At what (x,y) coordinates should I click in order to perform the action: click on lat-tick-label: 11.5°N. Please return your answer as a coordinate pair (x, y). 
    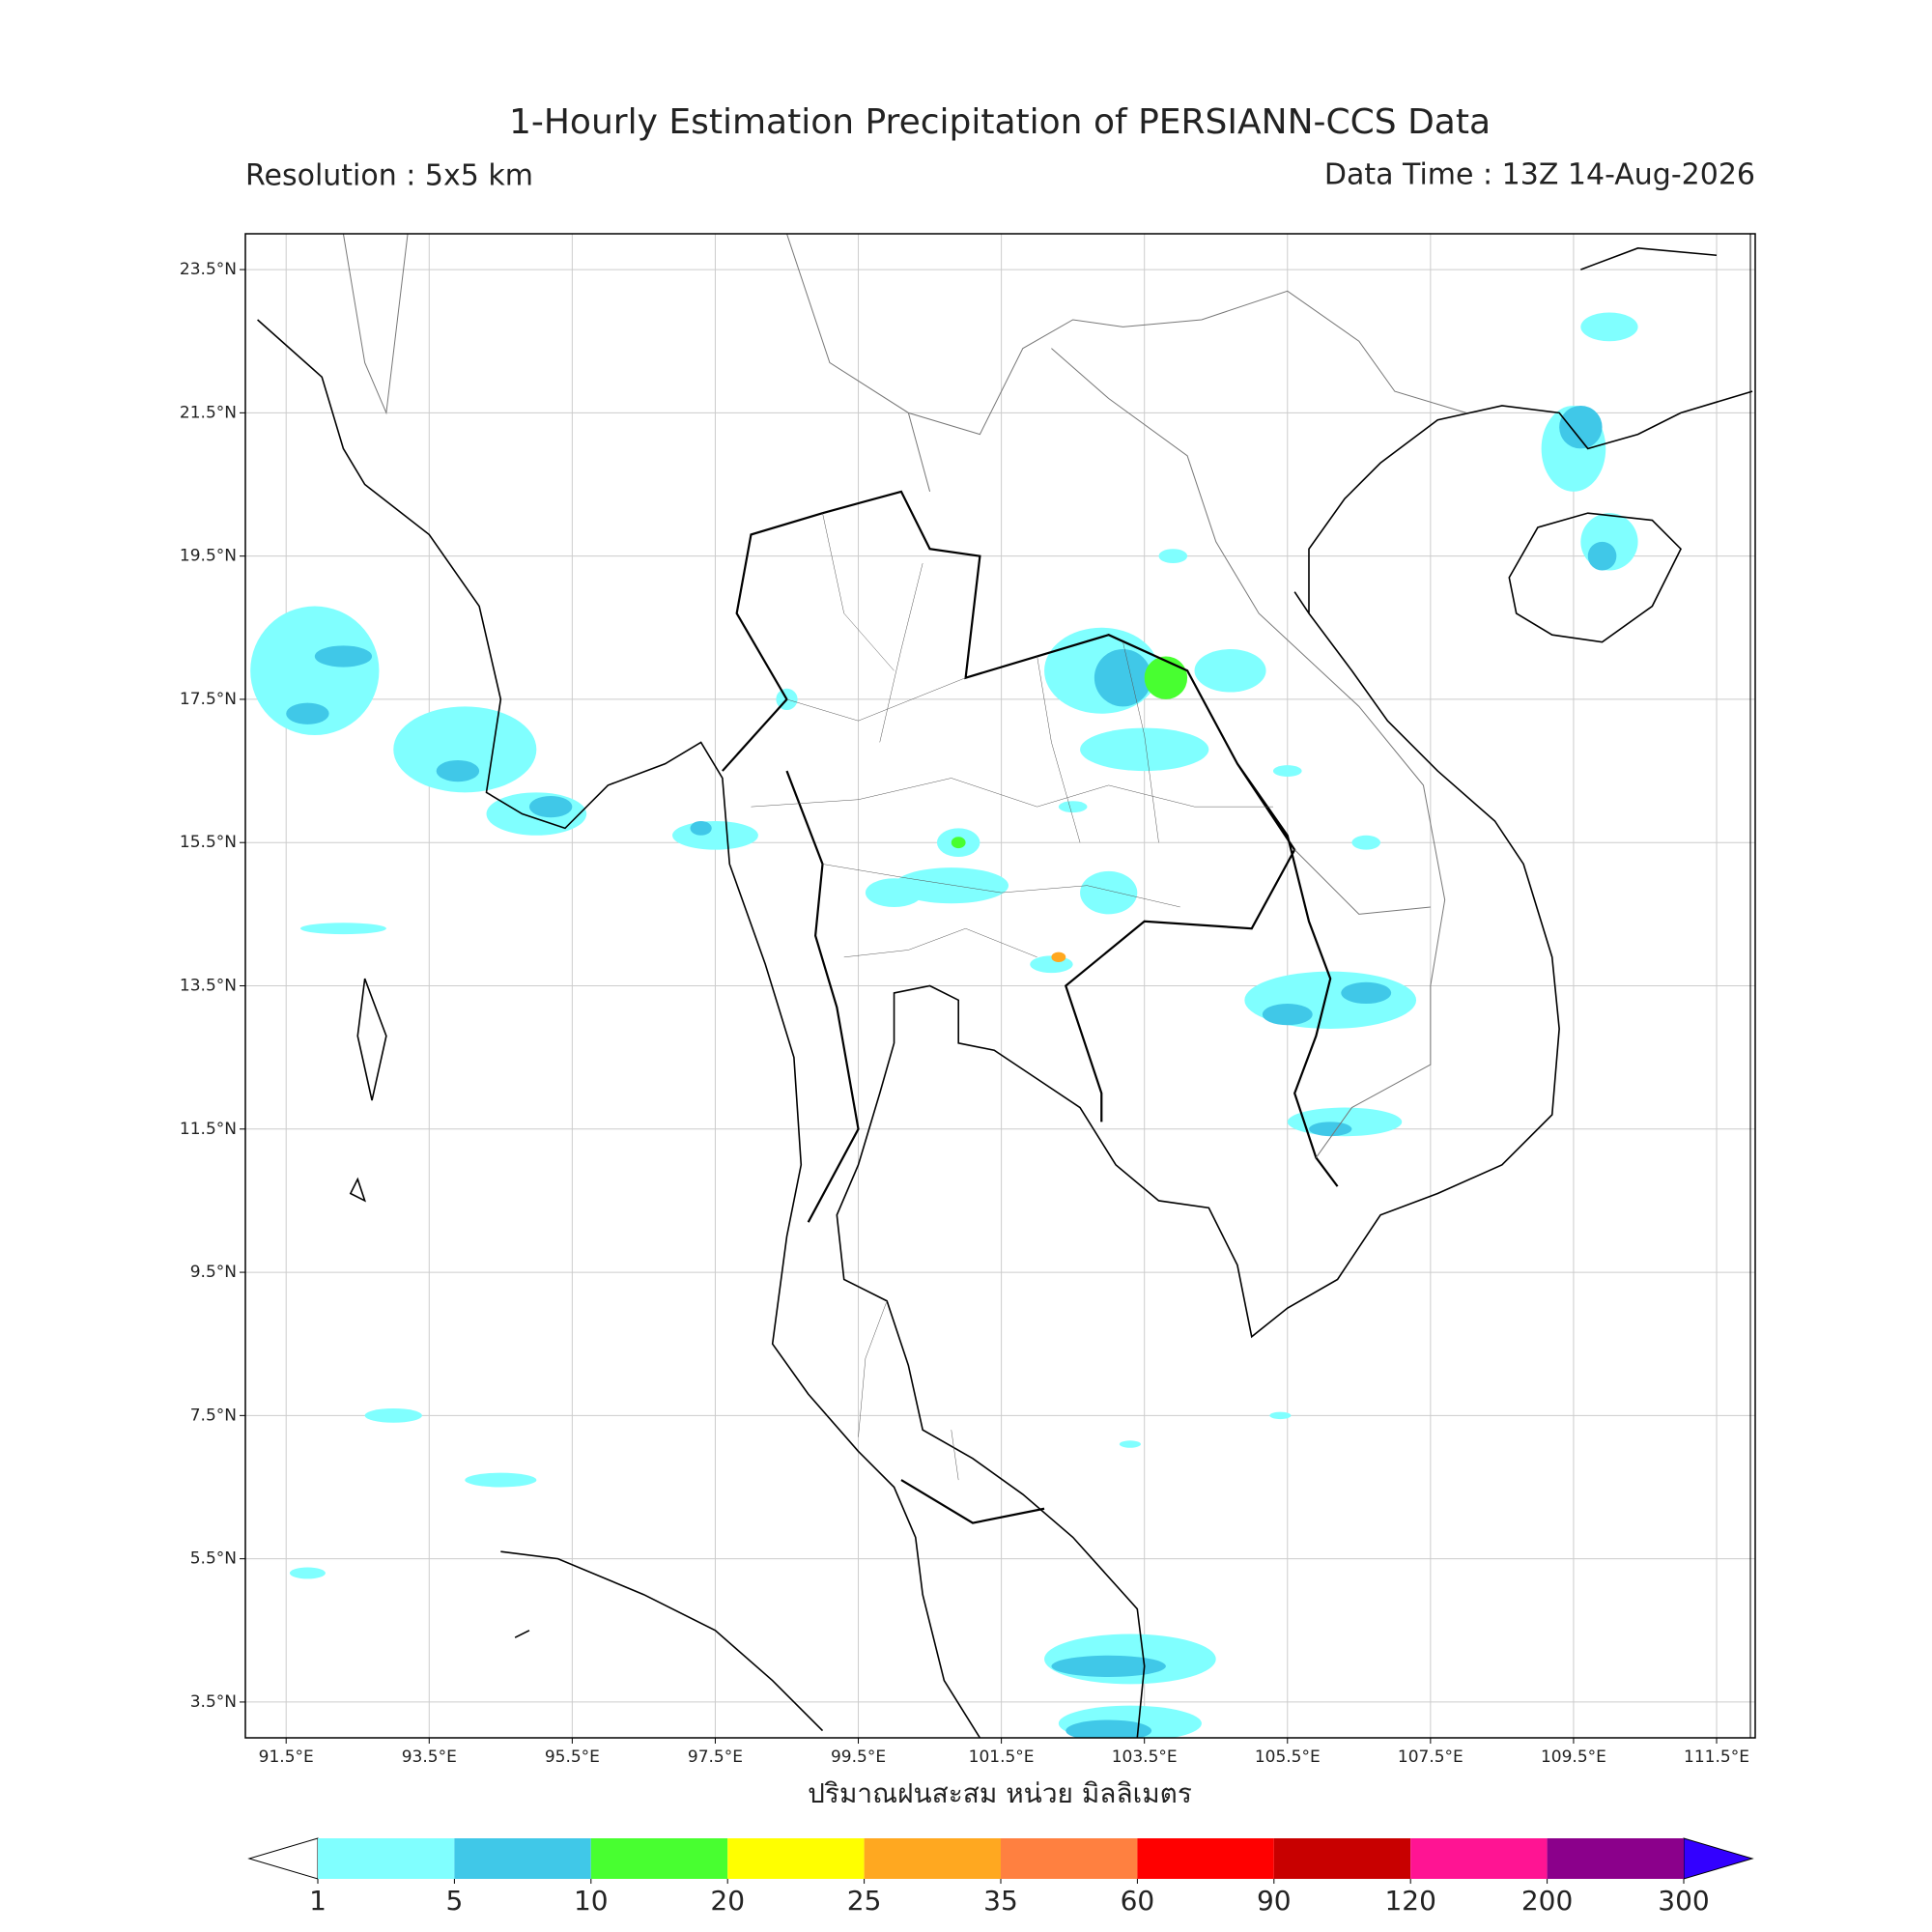
    Looking at the image, I should click on (208, 1129).